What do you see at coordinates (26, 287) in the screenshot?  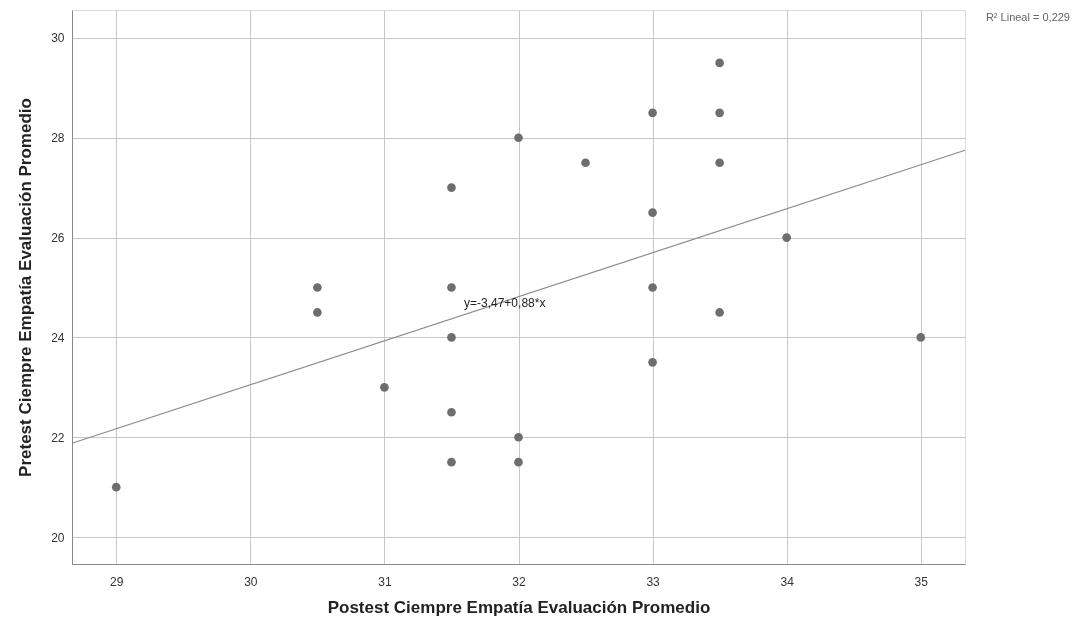 I see `y-axis-title: Pretest Ciempre Empatía Evaluación Promedio` at bounding box center [26, 287].